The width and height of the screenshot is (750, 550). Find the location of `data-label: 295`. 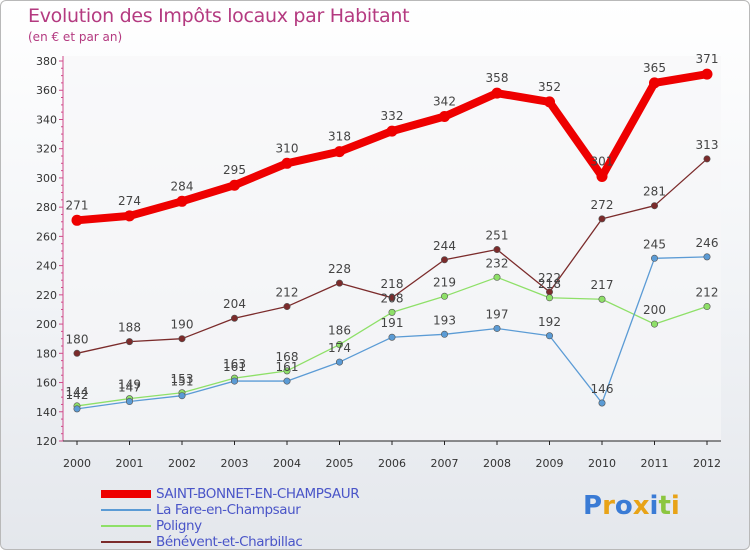

data-label: 295 is located at coordinates (234, 170).